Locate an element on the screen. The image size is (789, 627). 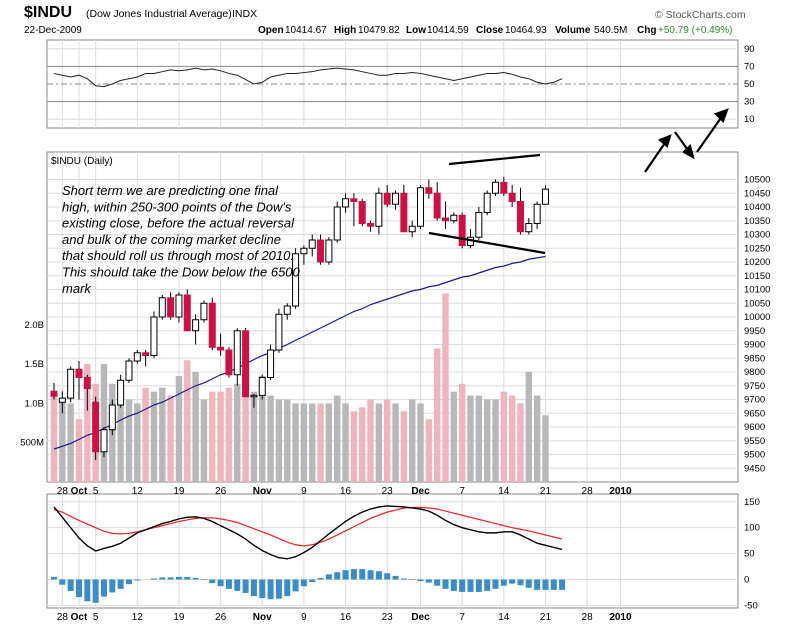
price-tick-label: 9700 is located at coordinates (754, 400).